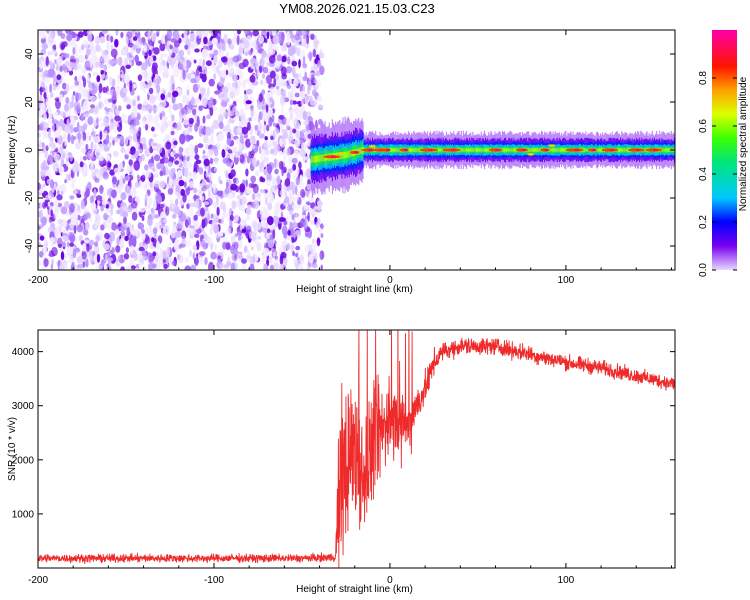 This screenshot has width=750, height=600. Describe the element at coordinates (724, 150) in the screenshot. I see `colorbar-gradient` at that location.